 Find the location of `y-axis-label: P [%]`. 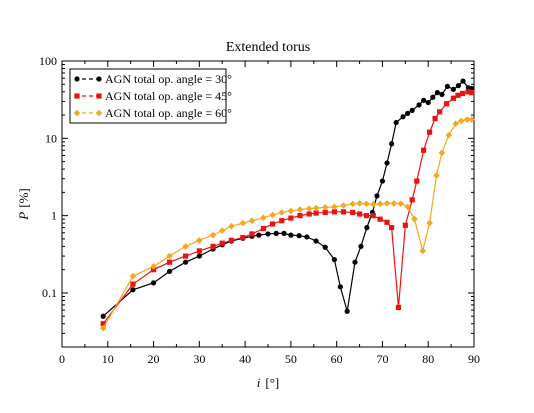

y-axis-label: P [%] is located at coordinates (23, 204).